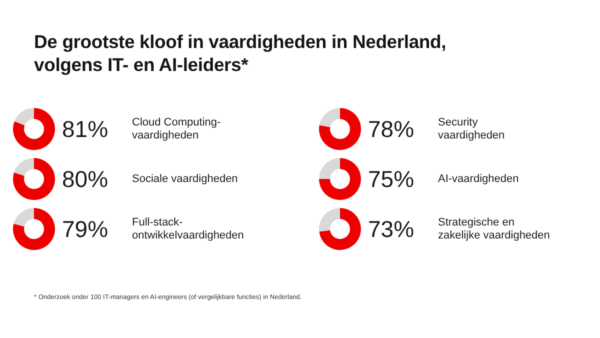 Image resolution: width=600 pixels, height=338 pixels. Describe the element at coordinates (176, 129) in the screenshot. I see `text: Cloud Computing- vaardigheden` at that location.